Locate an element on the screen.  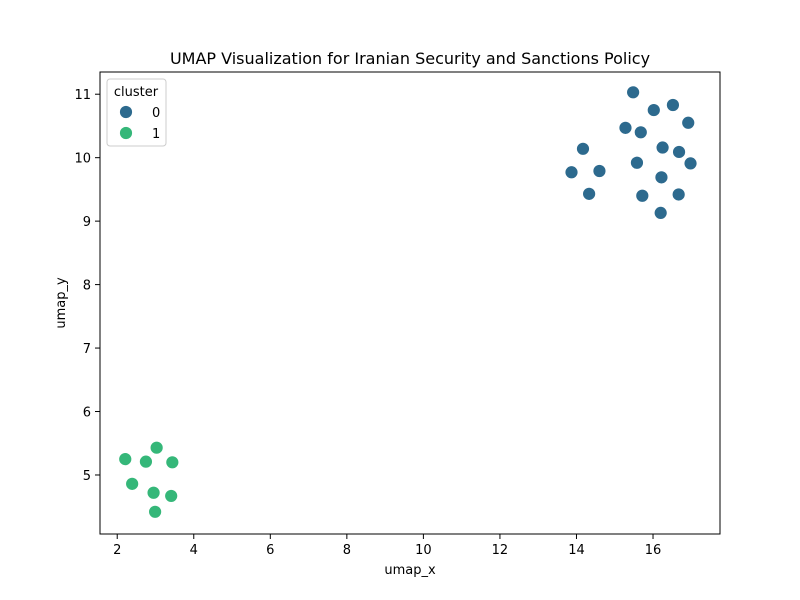
x-tick-label: 10 is located at coordinates (423, 550).